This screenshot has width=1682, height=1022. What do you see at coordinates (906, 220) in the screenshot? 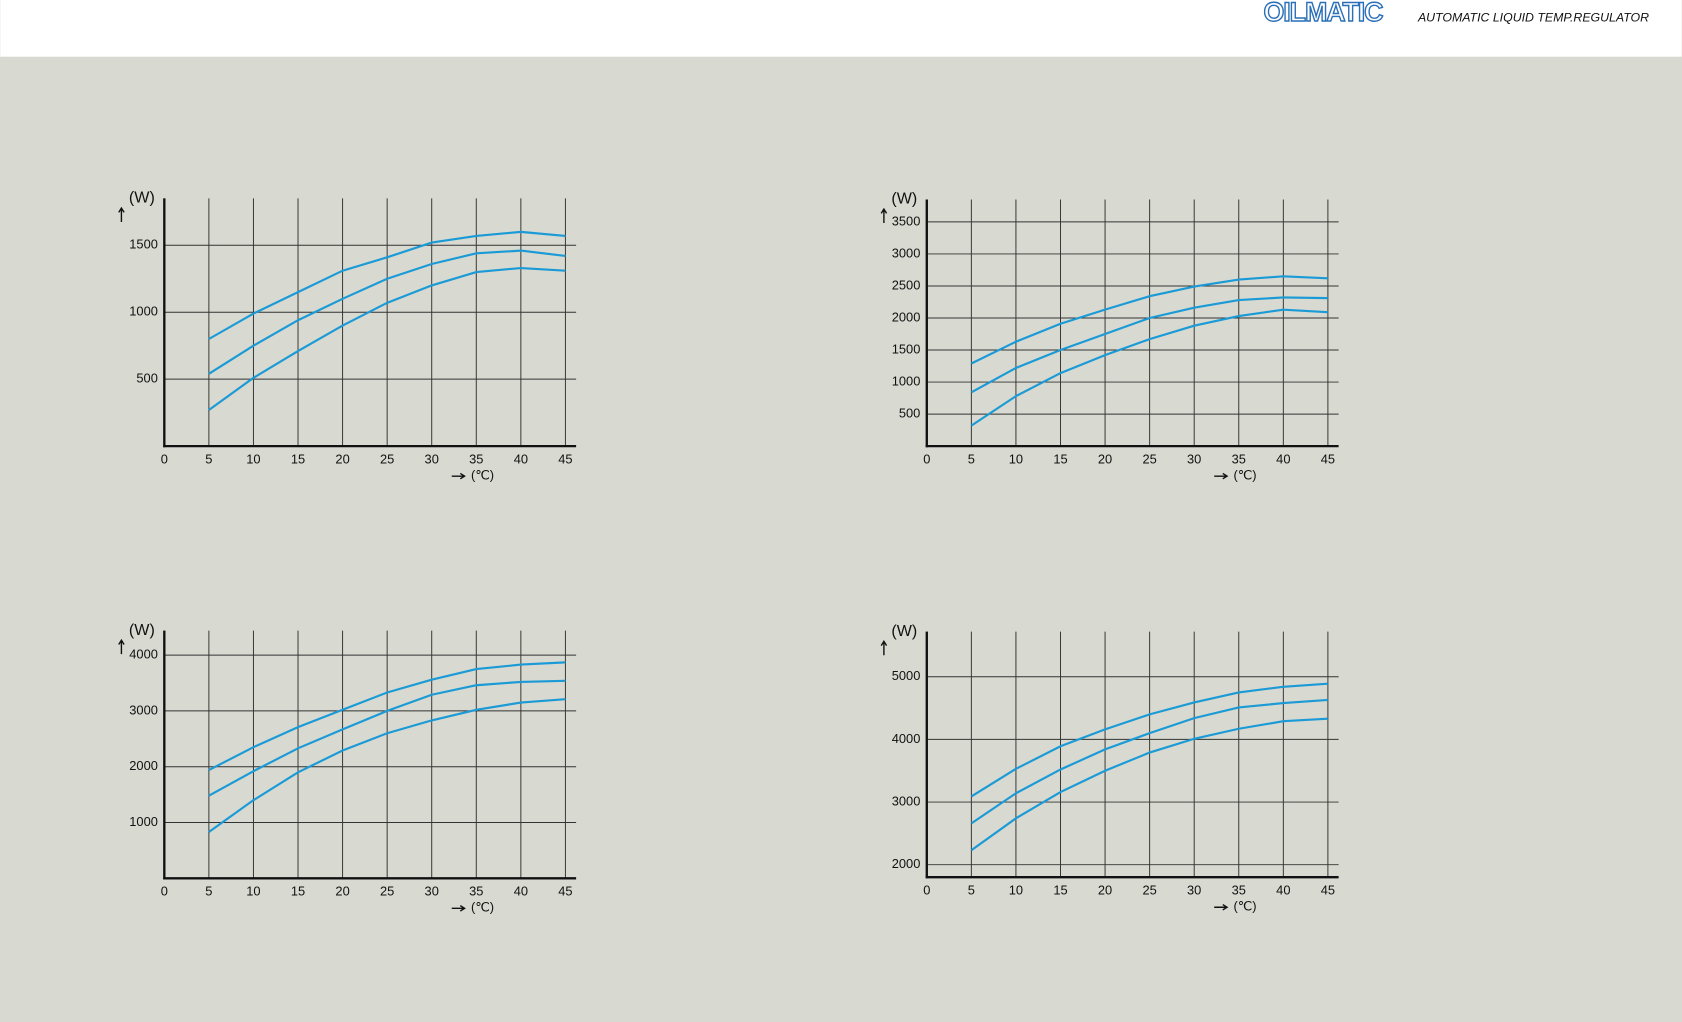
I see `y-tick-label: 3500` at bounding box center [906, 220].